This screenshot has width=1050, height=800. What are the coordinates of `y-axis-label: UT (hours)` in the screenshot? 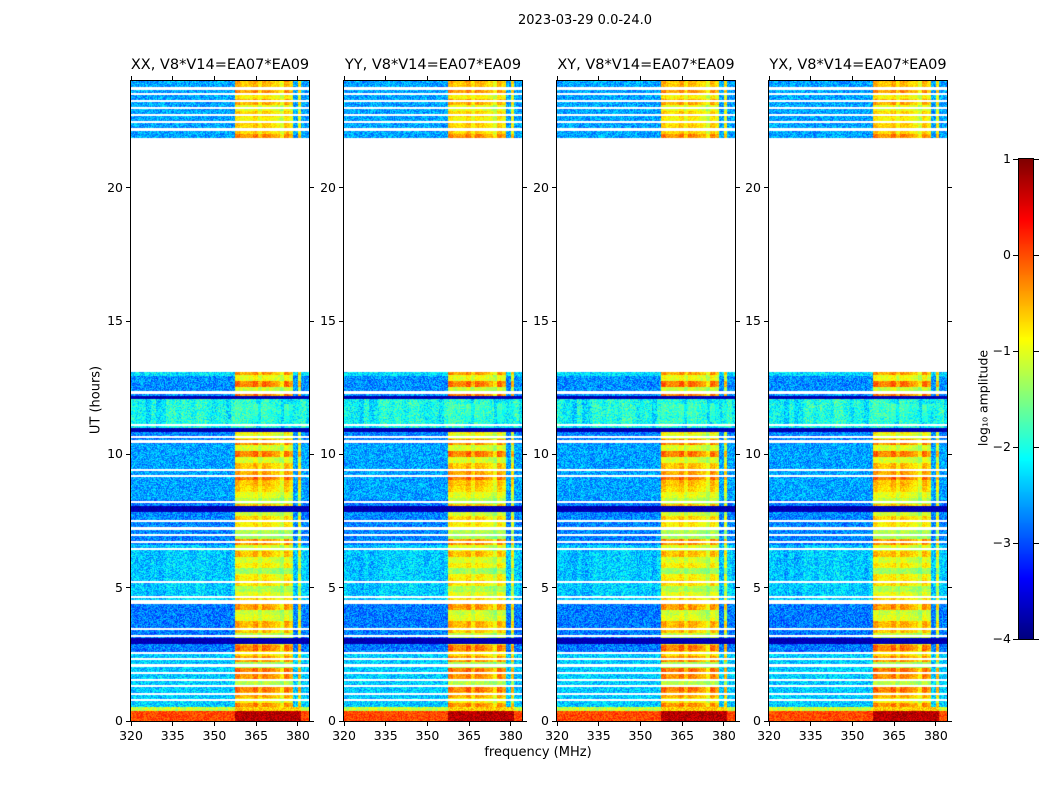 It's located at (96, 400).